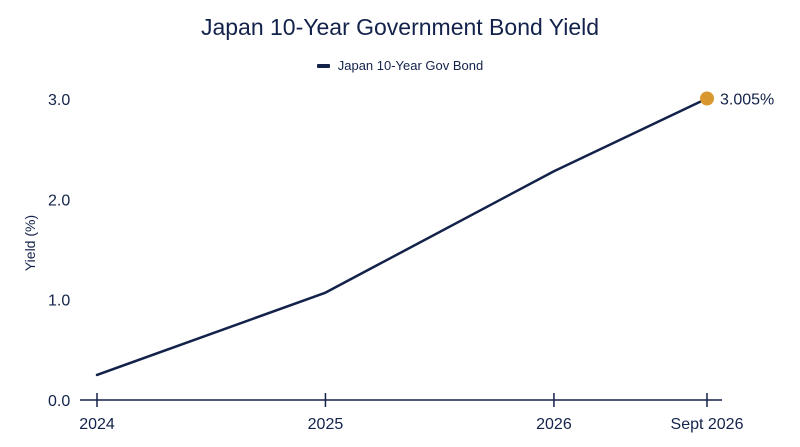 The height and width of the screenshot is (447, 800). Describe the element at coordinates (554, 424) in the screenshot. I see `x-tick-label-2: 2026` at that location.